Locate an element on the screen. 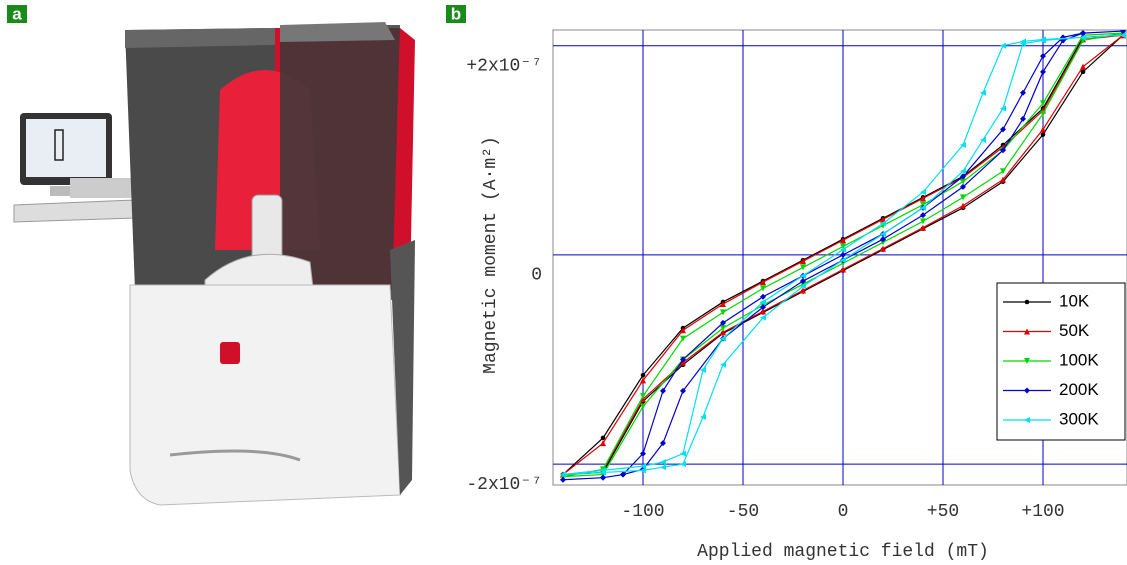  y-tick-label: -2x10⁻⁷ is located at coordinates (504, 485).